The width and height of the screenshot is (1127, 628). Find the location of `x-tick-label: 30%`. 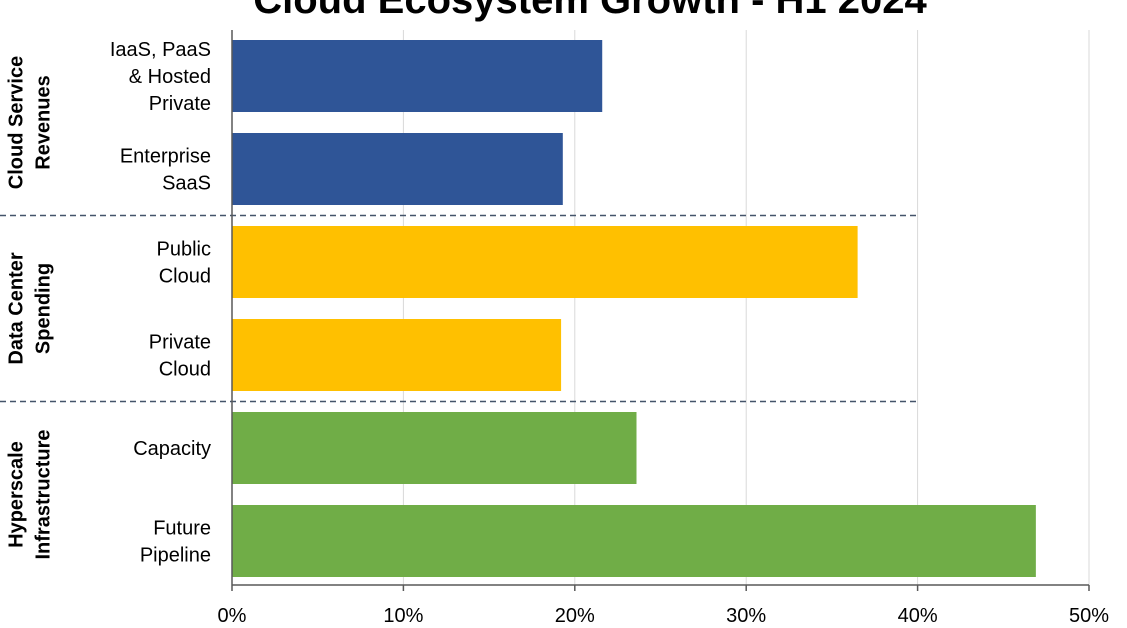

x-tick-label: 30% is located at coordinates (746, 616).